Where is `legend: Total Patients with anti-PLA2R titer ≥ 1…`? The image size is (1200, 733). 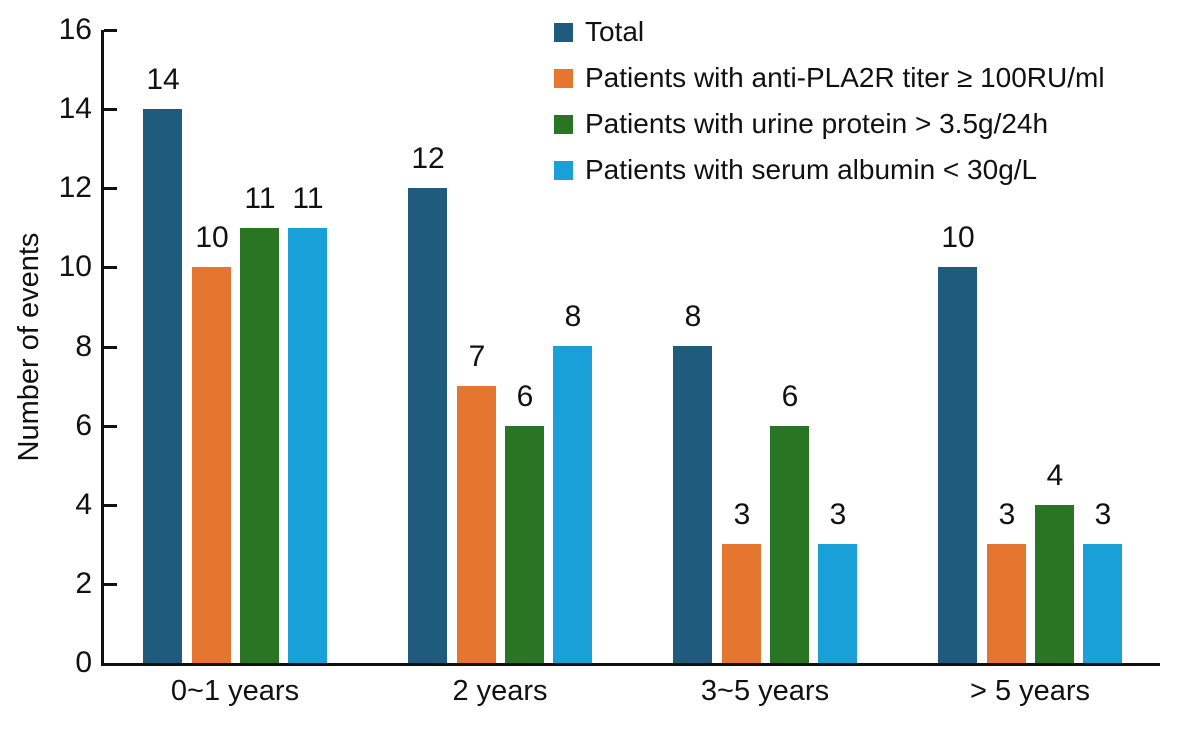
legend: Total Patients with anti-PLA2R titer ≥ 1… is located at coordinates (829, 101).